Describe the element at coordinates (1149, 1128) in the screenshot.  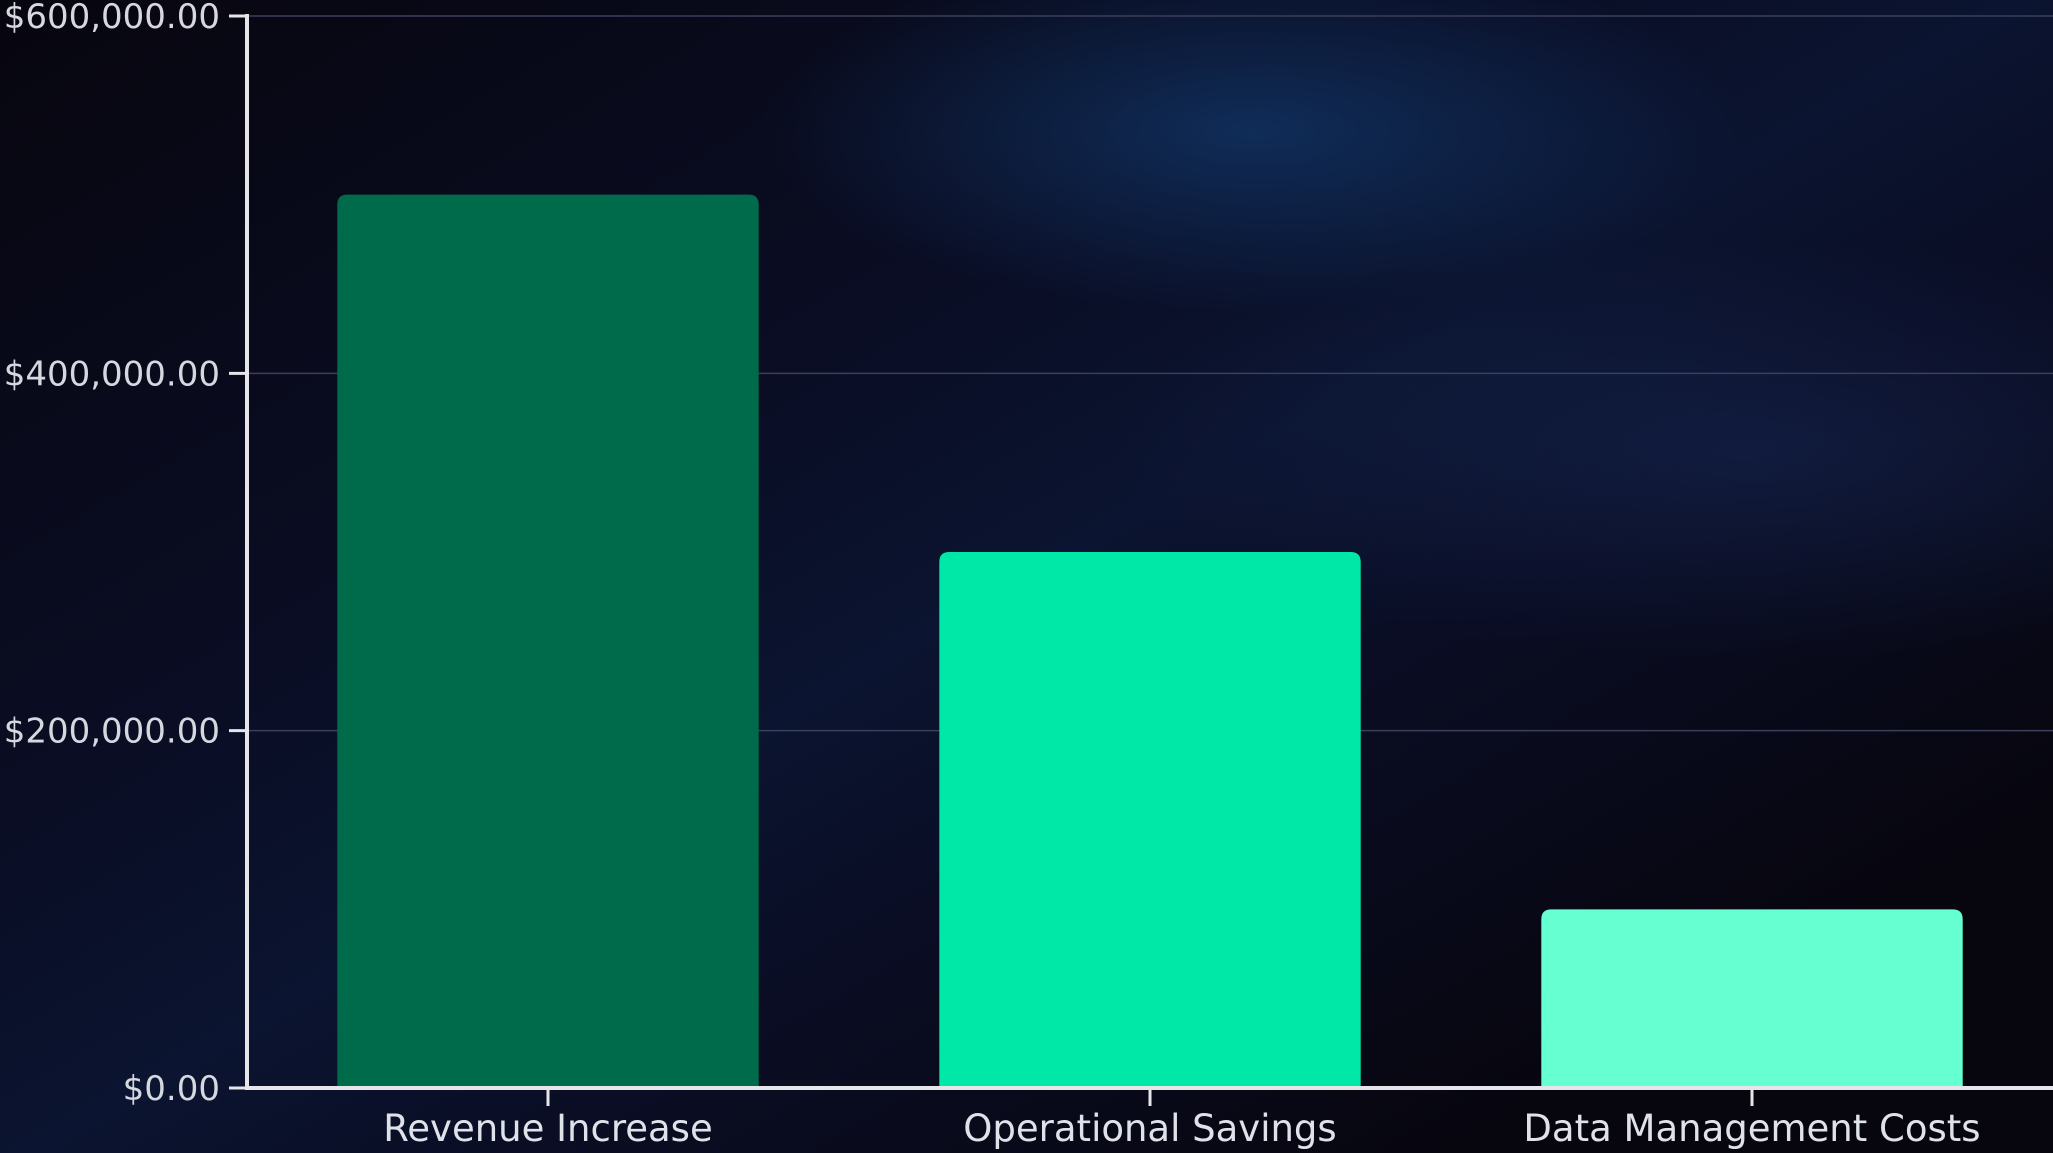
I see `x-tick-label: Operational Savings` at that location.